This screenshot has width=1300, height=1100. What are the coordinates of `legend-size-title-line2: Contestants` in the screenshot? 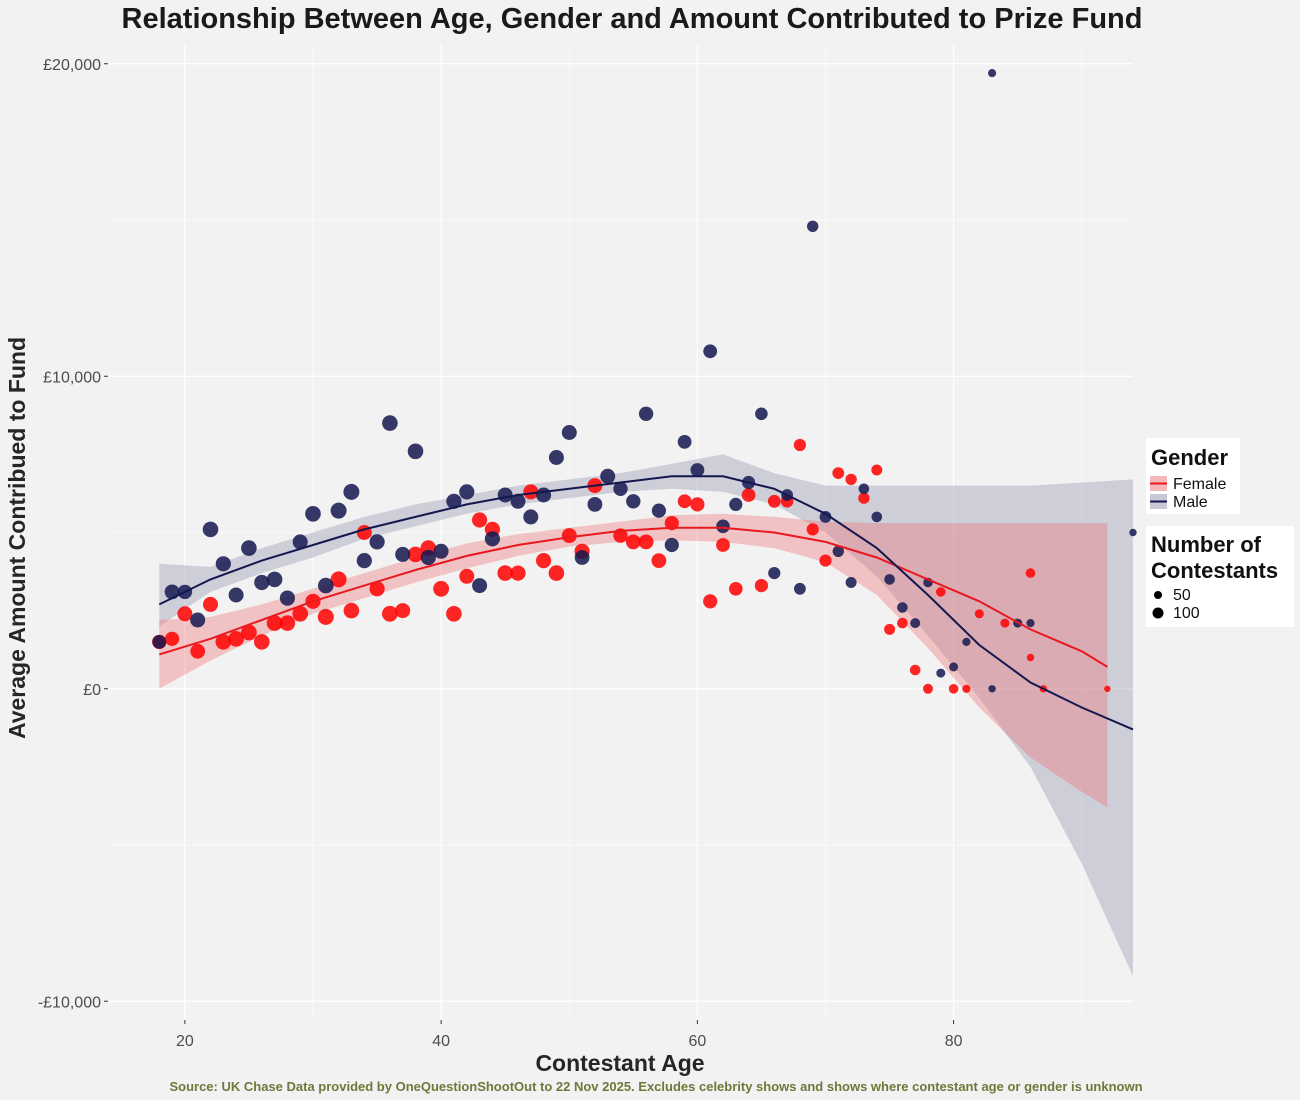 It's located at (1214, 570).